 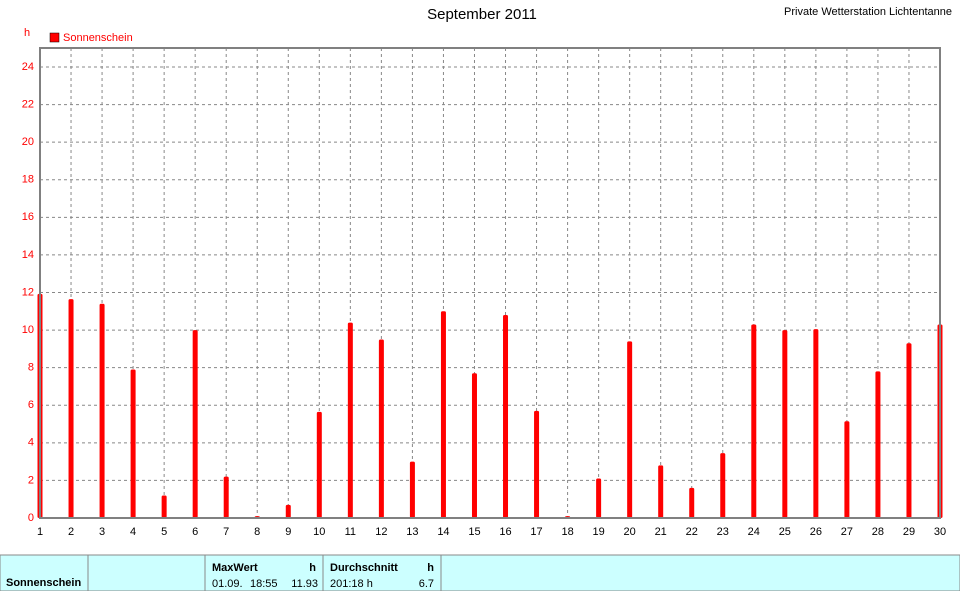 I want to click on y-tick-label: 8, so click(x=31, y=368).